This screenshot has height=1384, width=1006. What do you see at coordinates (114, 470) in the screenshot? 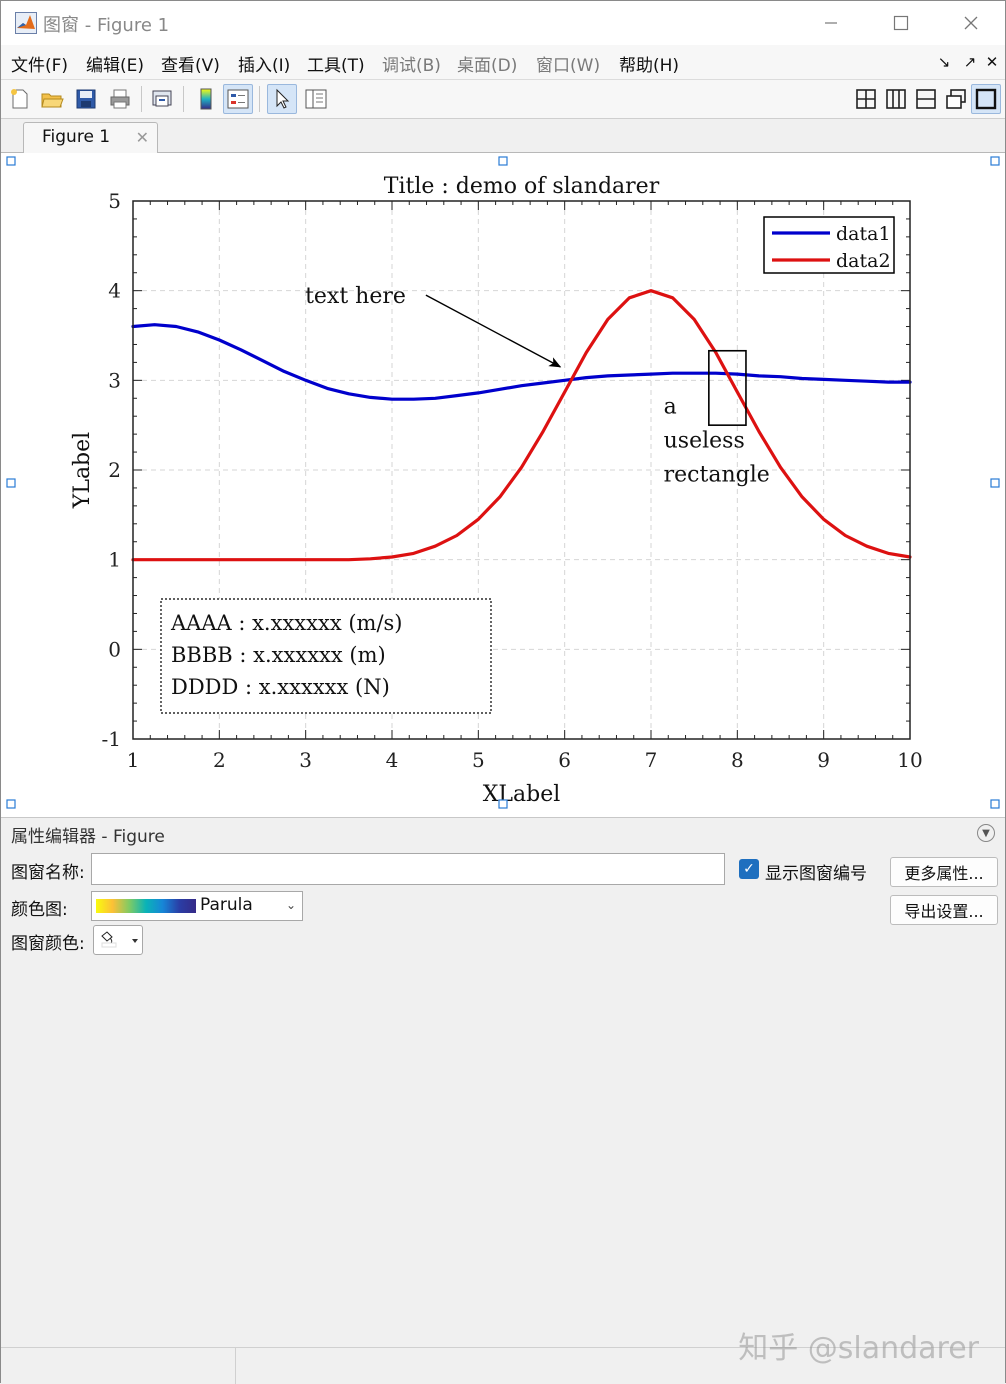
I see `y-tick-label: 2` at bounding box center [114, 470].